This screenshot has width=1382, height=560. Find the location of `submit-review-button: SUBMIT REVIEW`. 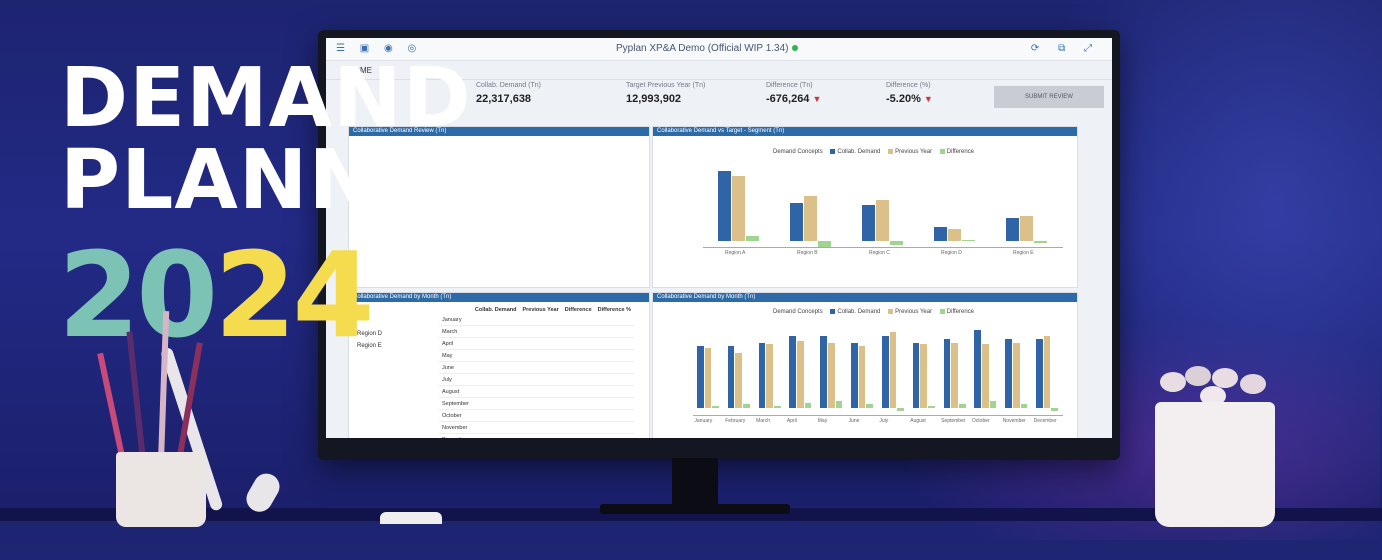

submit-review-button: SUBMIT REVIEW is located at coordinates (1049, 97).